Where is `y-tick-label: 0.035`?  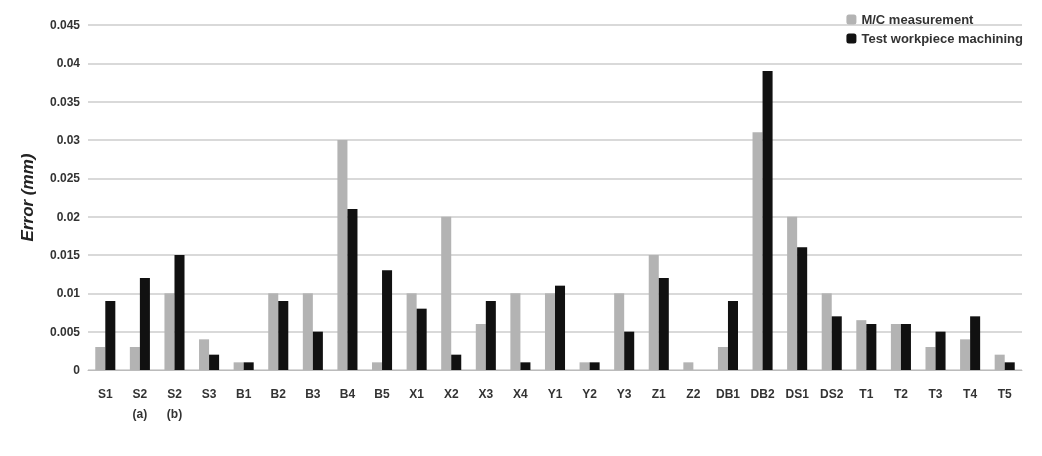 y-tick-label: 0.035 is located at coordinates (65, 101).